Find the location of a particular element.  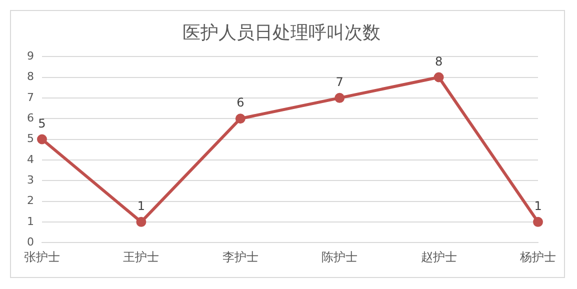

y-tick-label: 7 is located at coordinates (30, 97).